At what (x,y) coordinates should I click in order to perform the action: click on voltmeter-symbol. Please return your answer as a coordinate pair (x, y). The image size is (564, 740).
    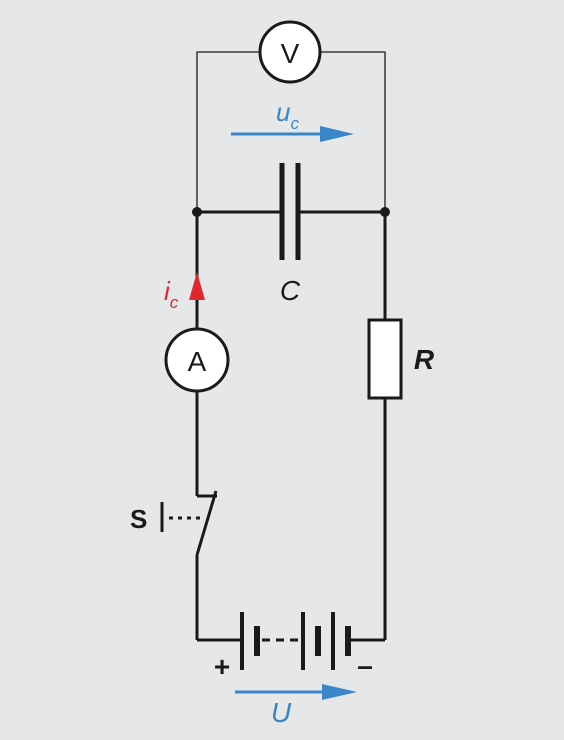
    Looking at the image, I should click on (290, 52).